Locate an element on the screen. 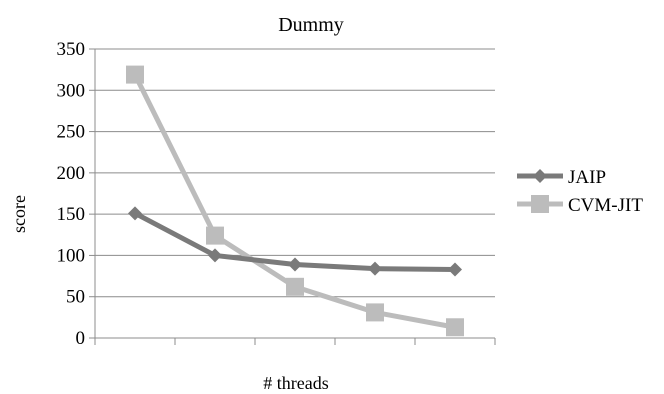  y-tick-label: 150 is located at coordinates (71, 214).